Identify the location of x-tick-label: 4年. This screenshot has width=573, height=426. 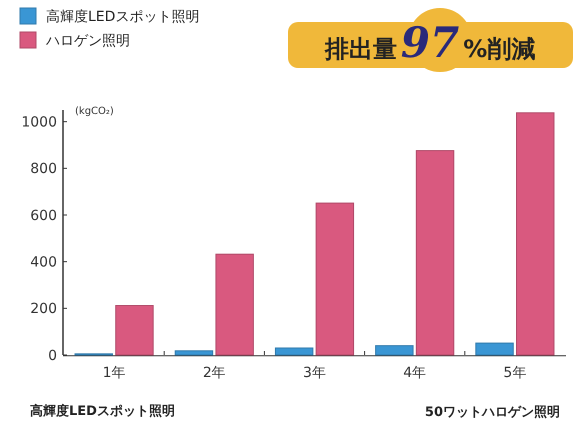
(414, 373).